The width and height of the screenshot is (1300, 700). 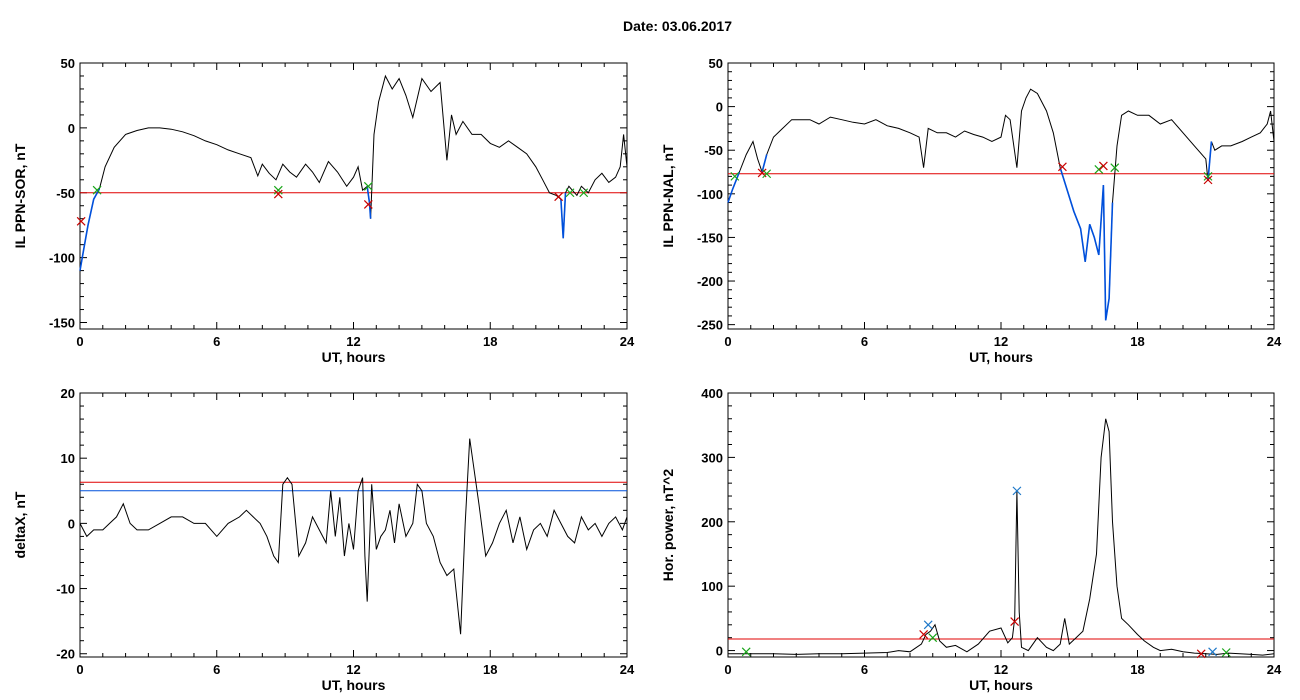 I want to click on y-axis-title: Hor. power, nT^2, so click(x=668, y=525).